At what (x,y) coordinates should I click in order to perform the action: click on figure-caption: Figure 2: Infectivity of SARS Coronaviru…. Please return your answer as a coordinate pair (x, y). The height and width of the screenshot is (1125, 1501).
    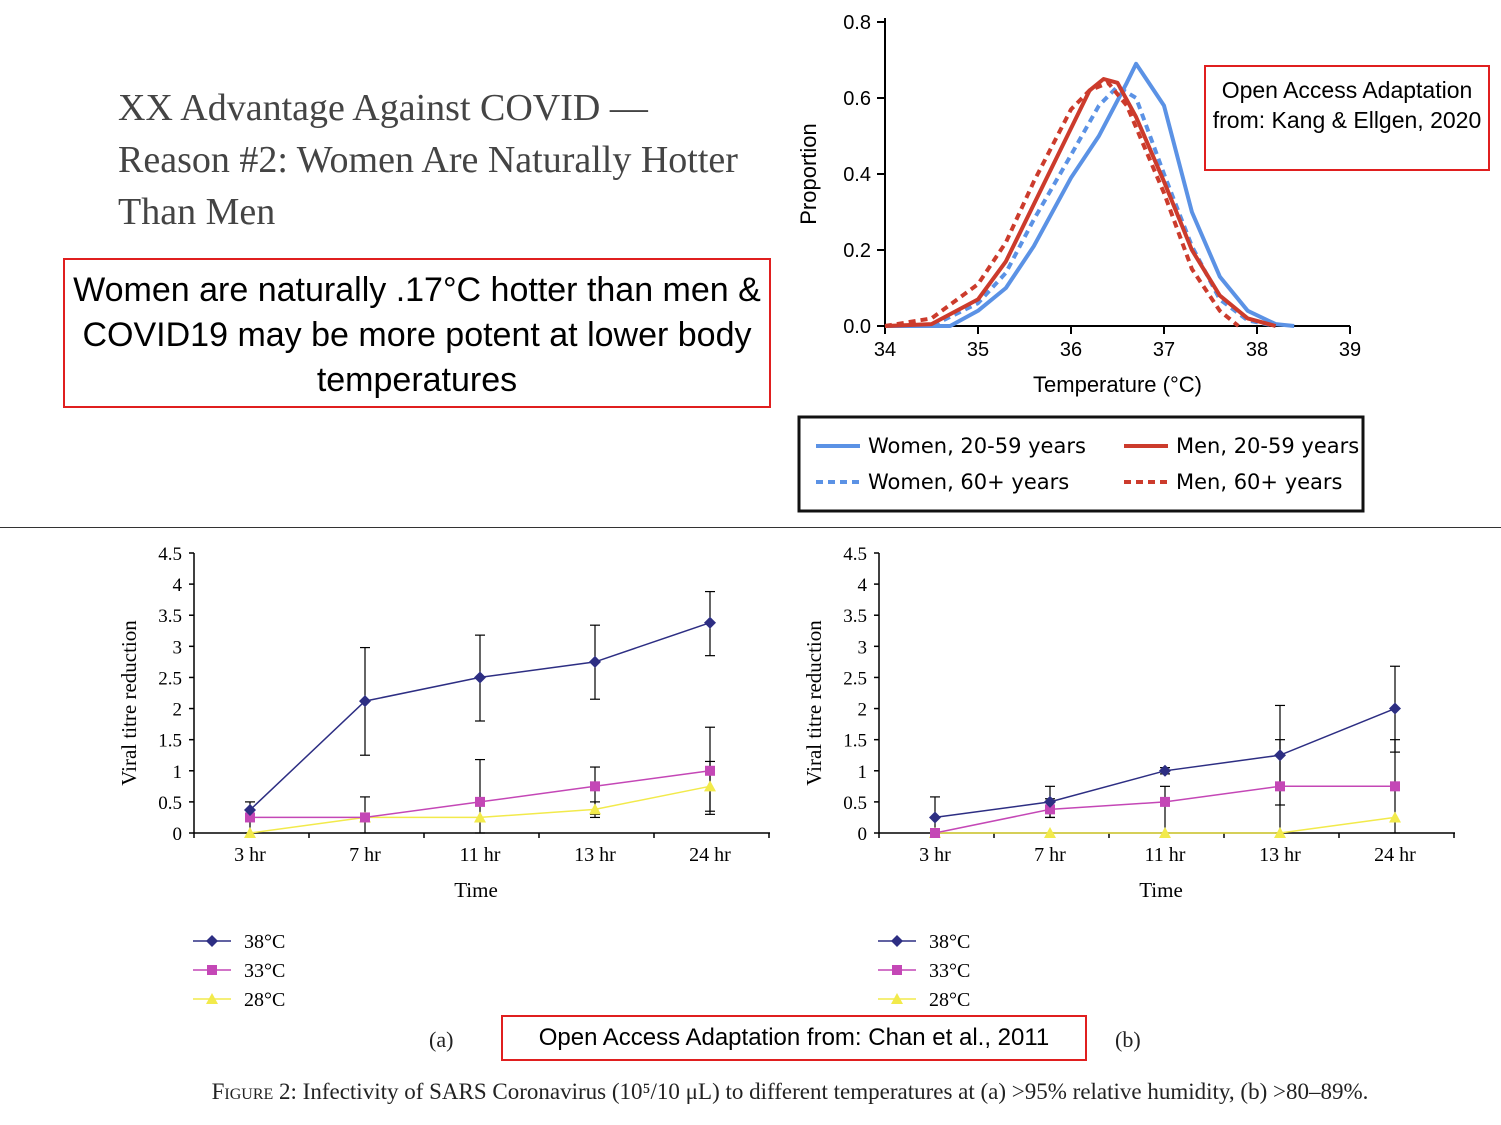
    Looking at the image, I should click on (750, 1092).